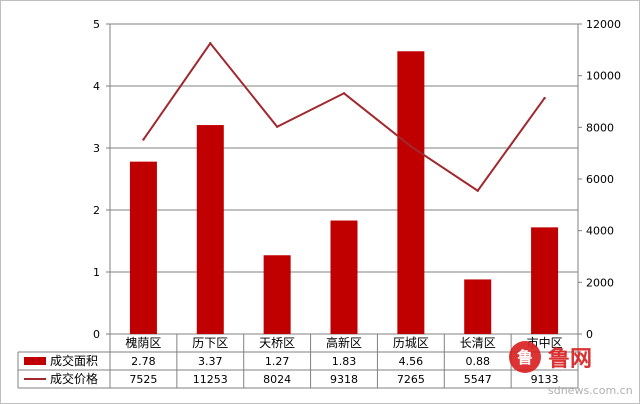 This screenshot has height=404, width=640. I want to click on watermark-logo-glyph: 鲁, so click(524, 357).